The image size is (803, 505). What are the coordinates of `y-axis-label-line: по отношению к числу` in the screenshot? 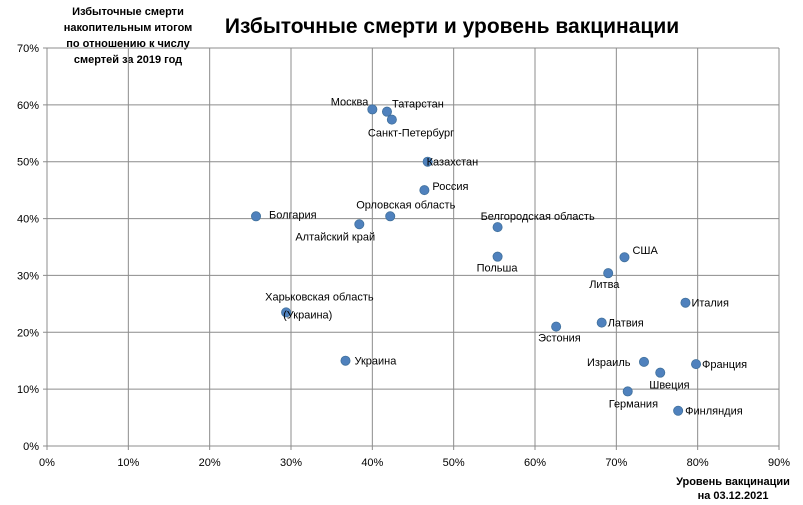 It's located at (128, 44).